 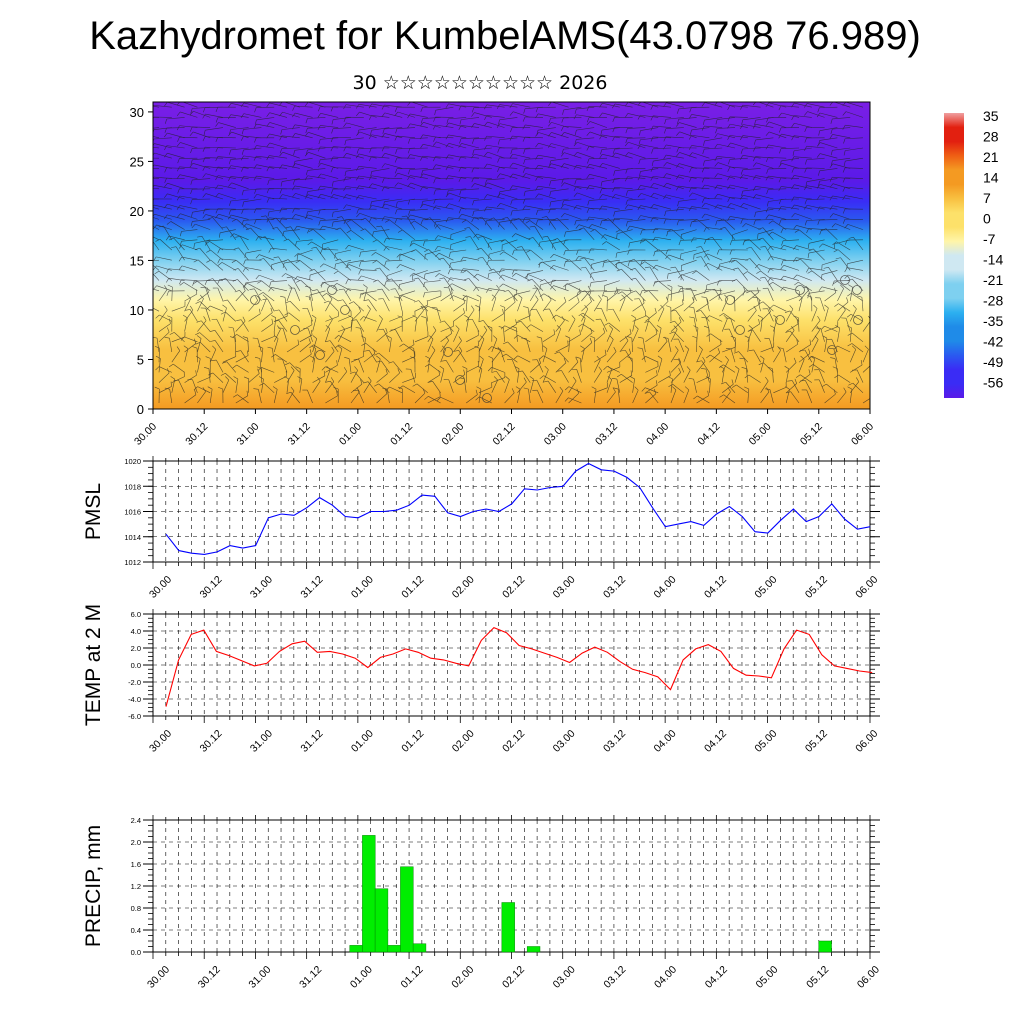 I want to click on x-tick-label: 02.00, so click(x=463, y=741).